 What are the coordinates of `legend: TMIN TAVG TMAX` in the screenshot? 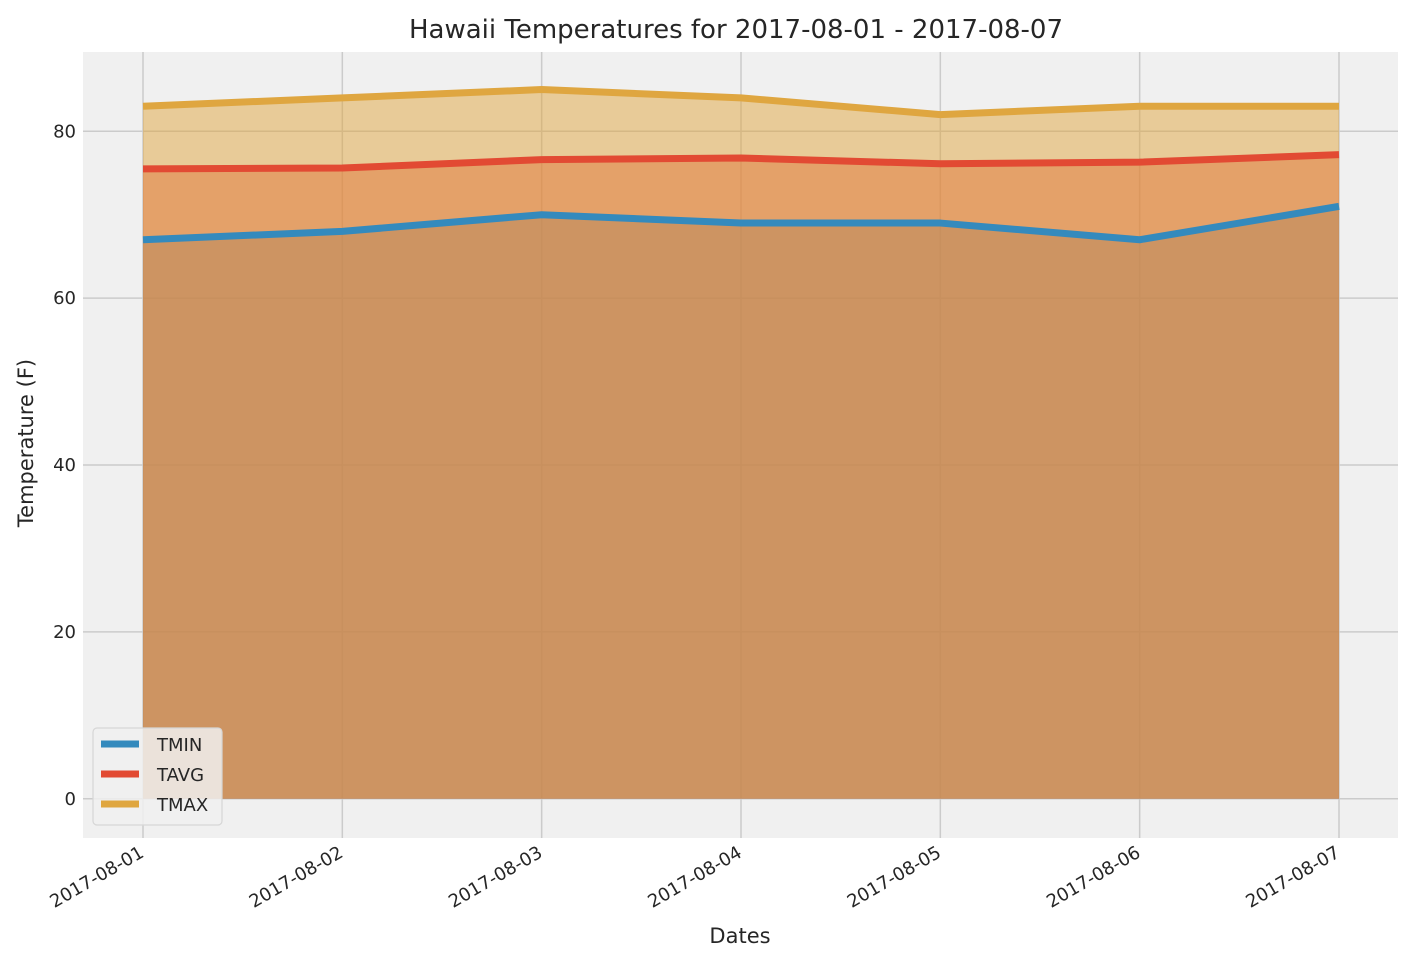 It's located at (157, 776).